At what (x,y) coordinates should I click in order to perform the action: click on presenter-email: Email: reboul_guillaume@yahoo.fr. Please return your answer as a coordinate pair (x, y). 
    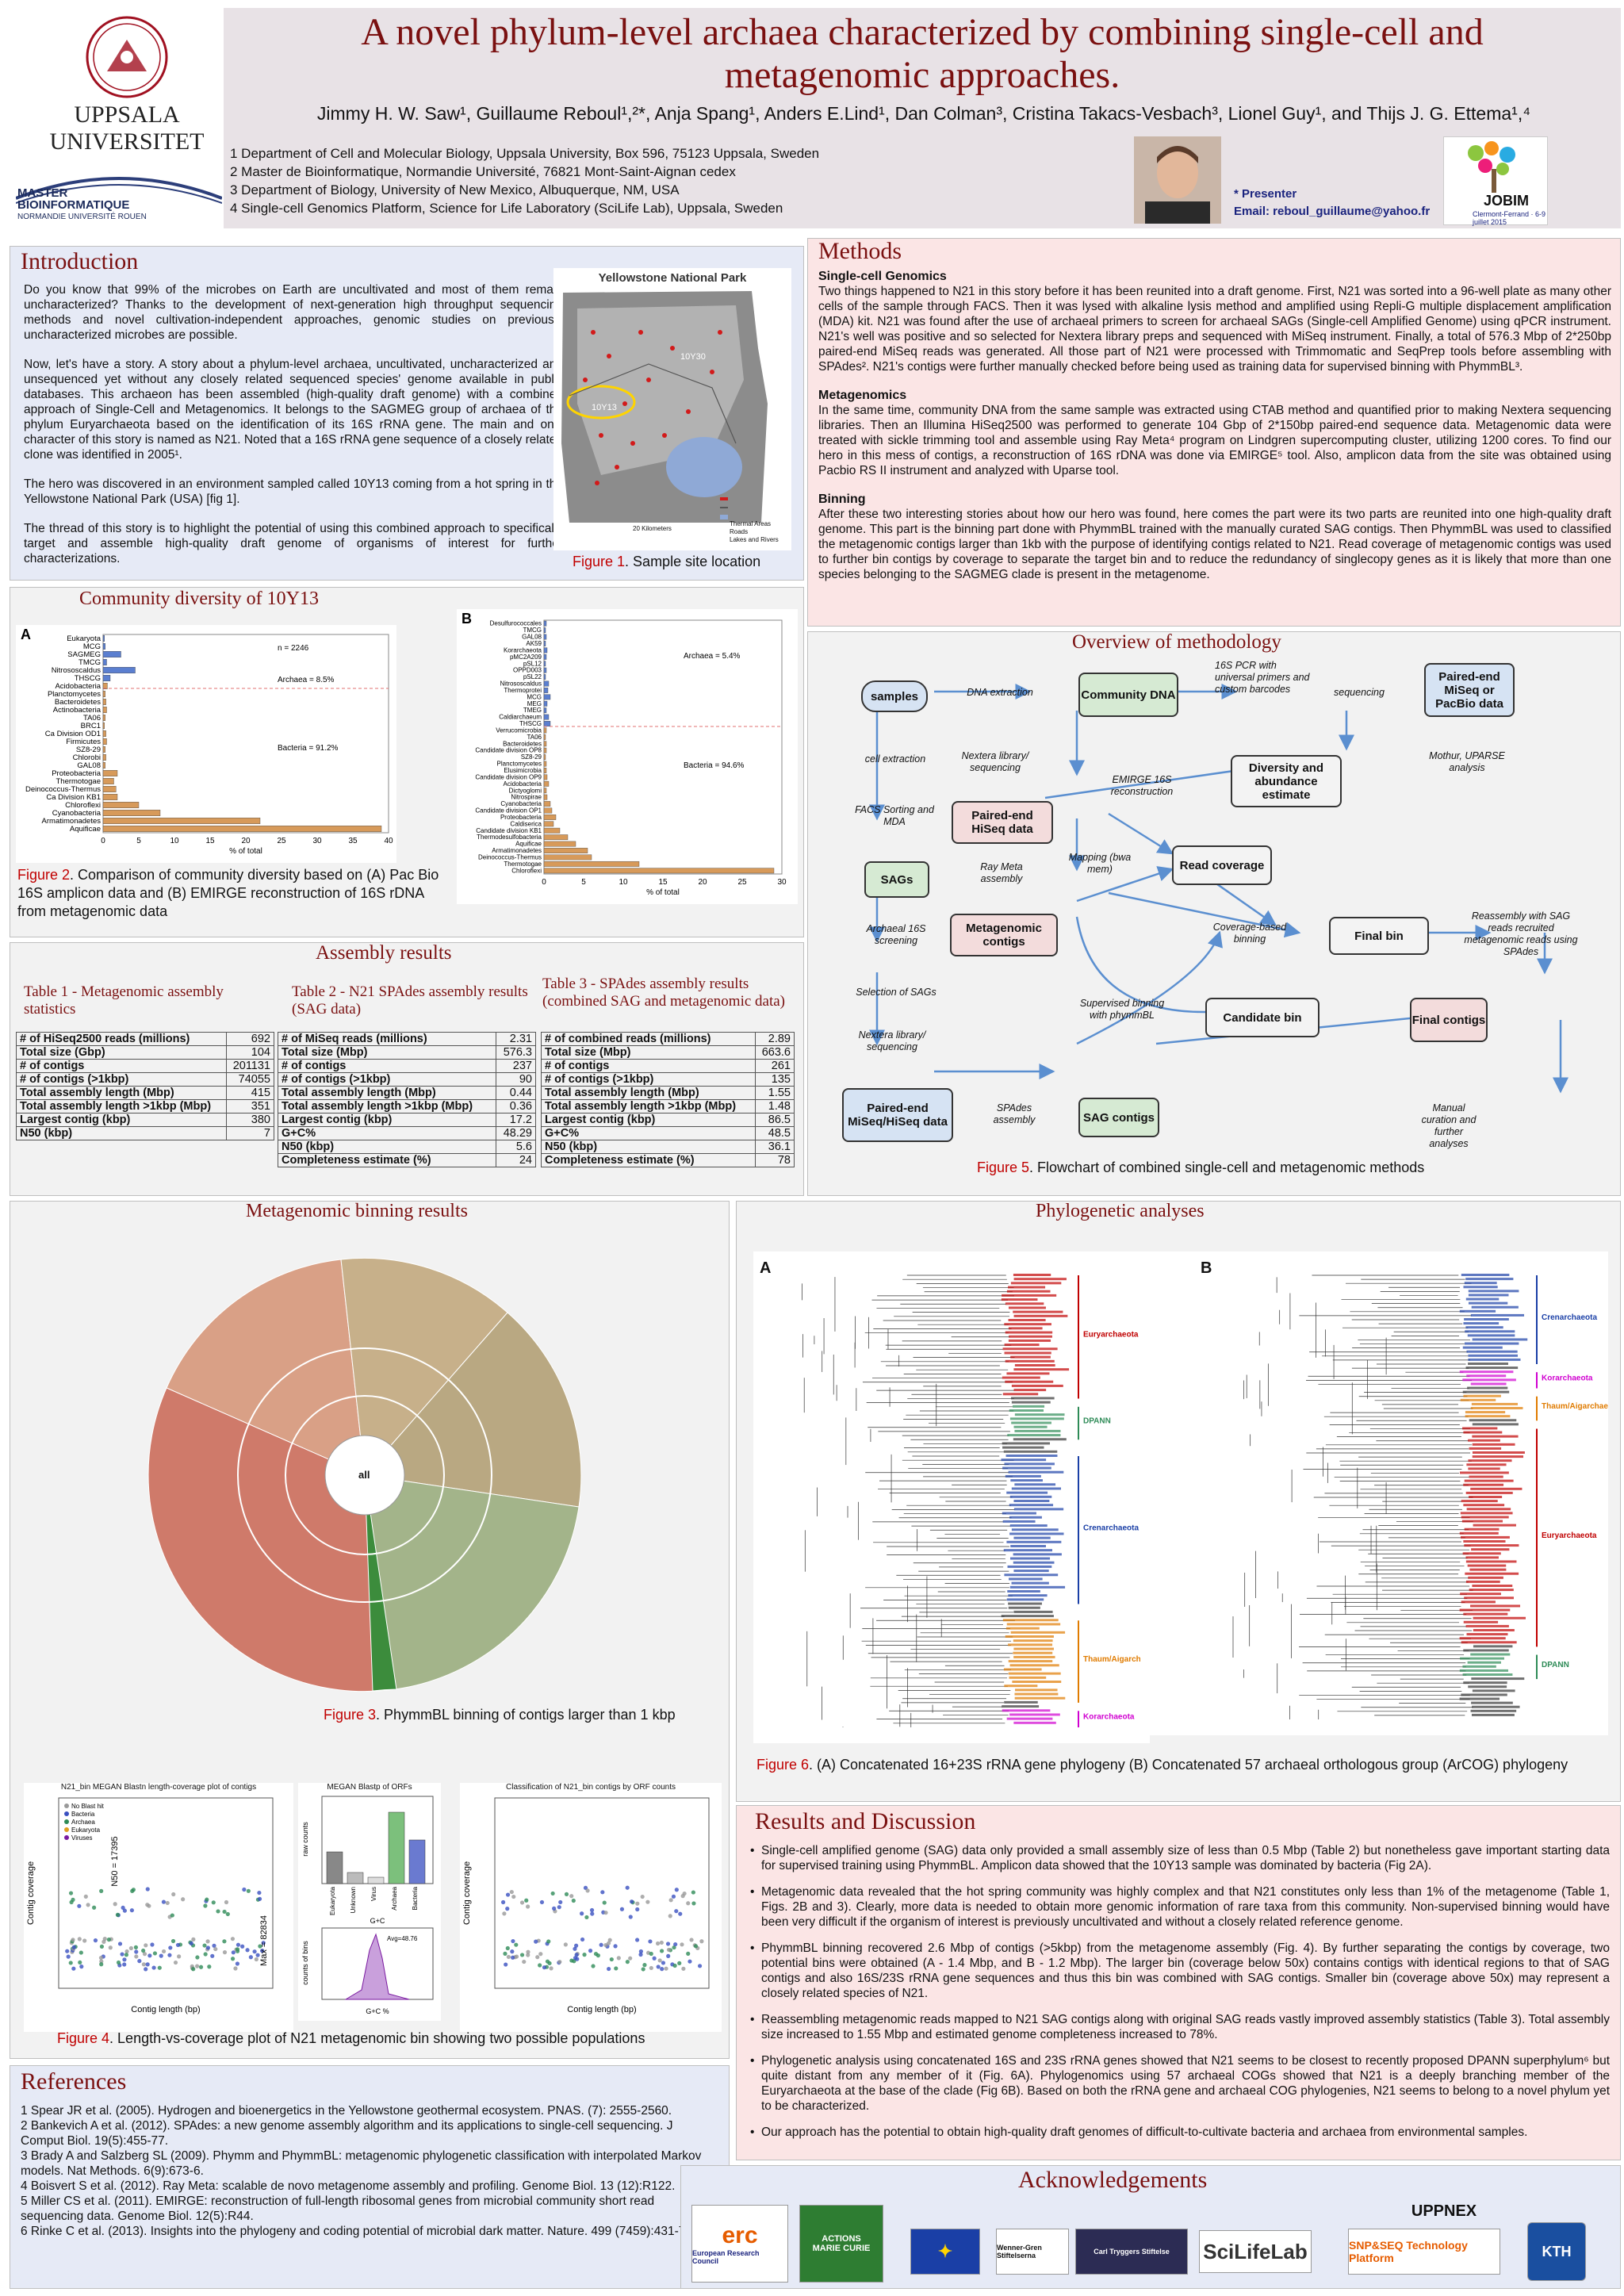
    Looking at the image, I should click on (1332, 211).